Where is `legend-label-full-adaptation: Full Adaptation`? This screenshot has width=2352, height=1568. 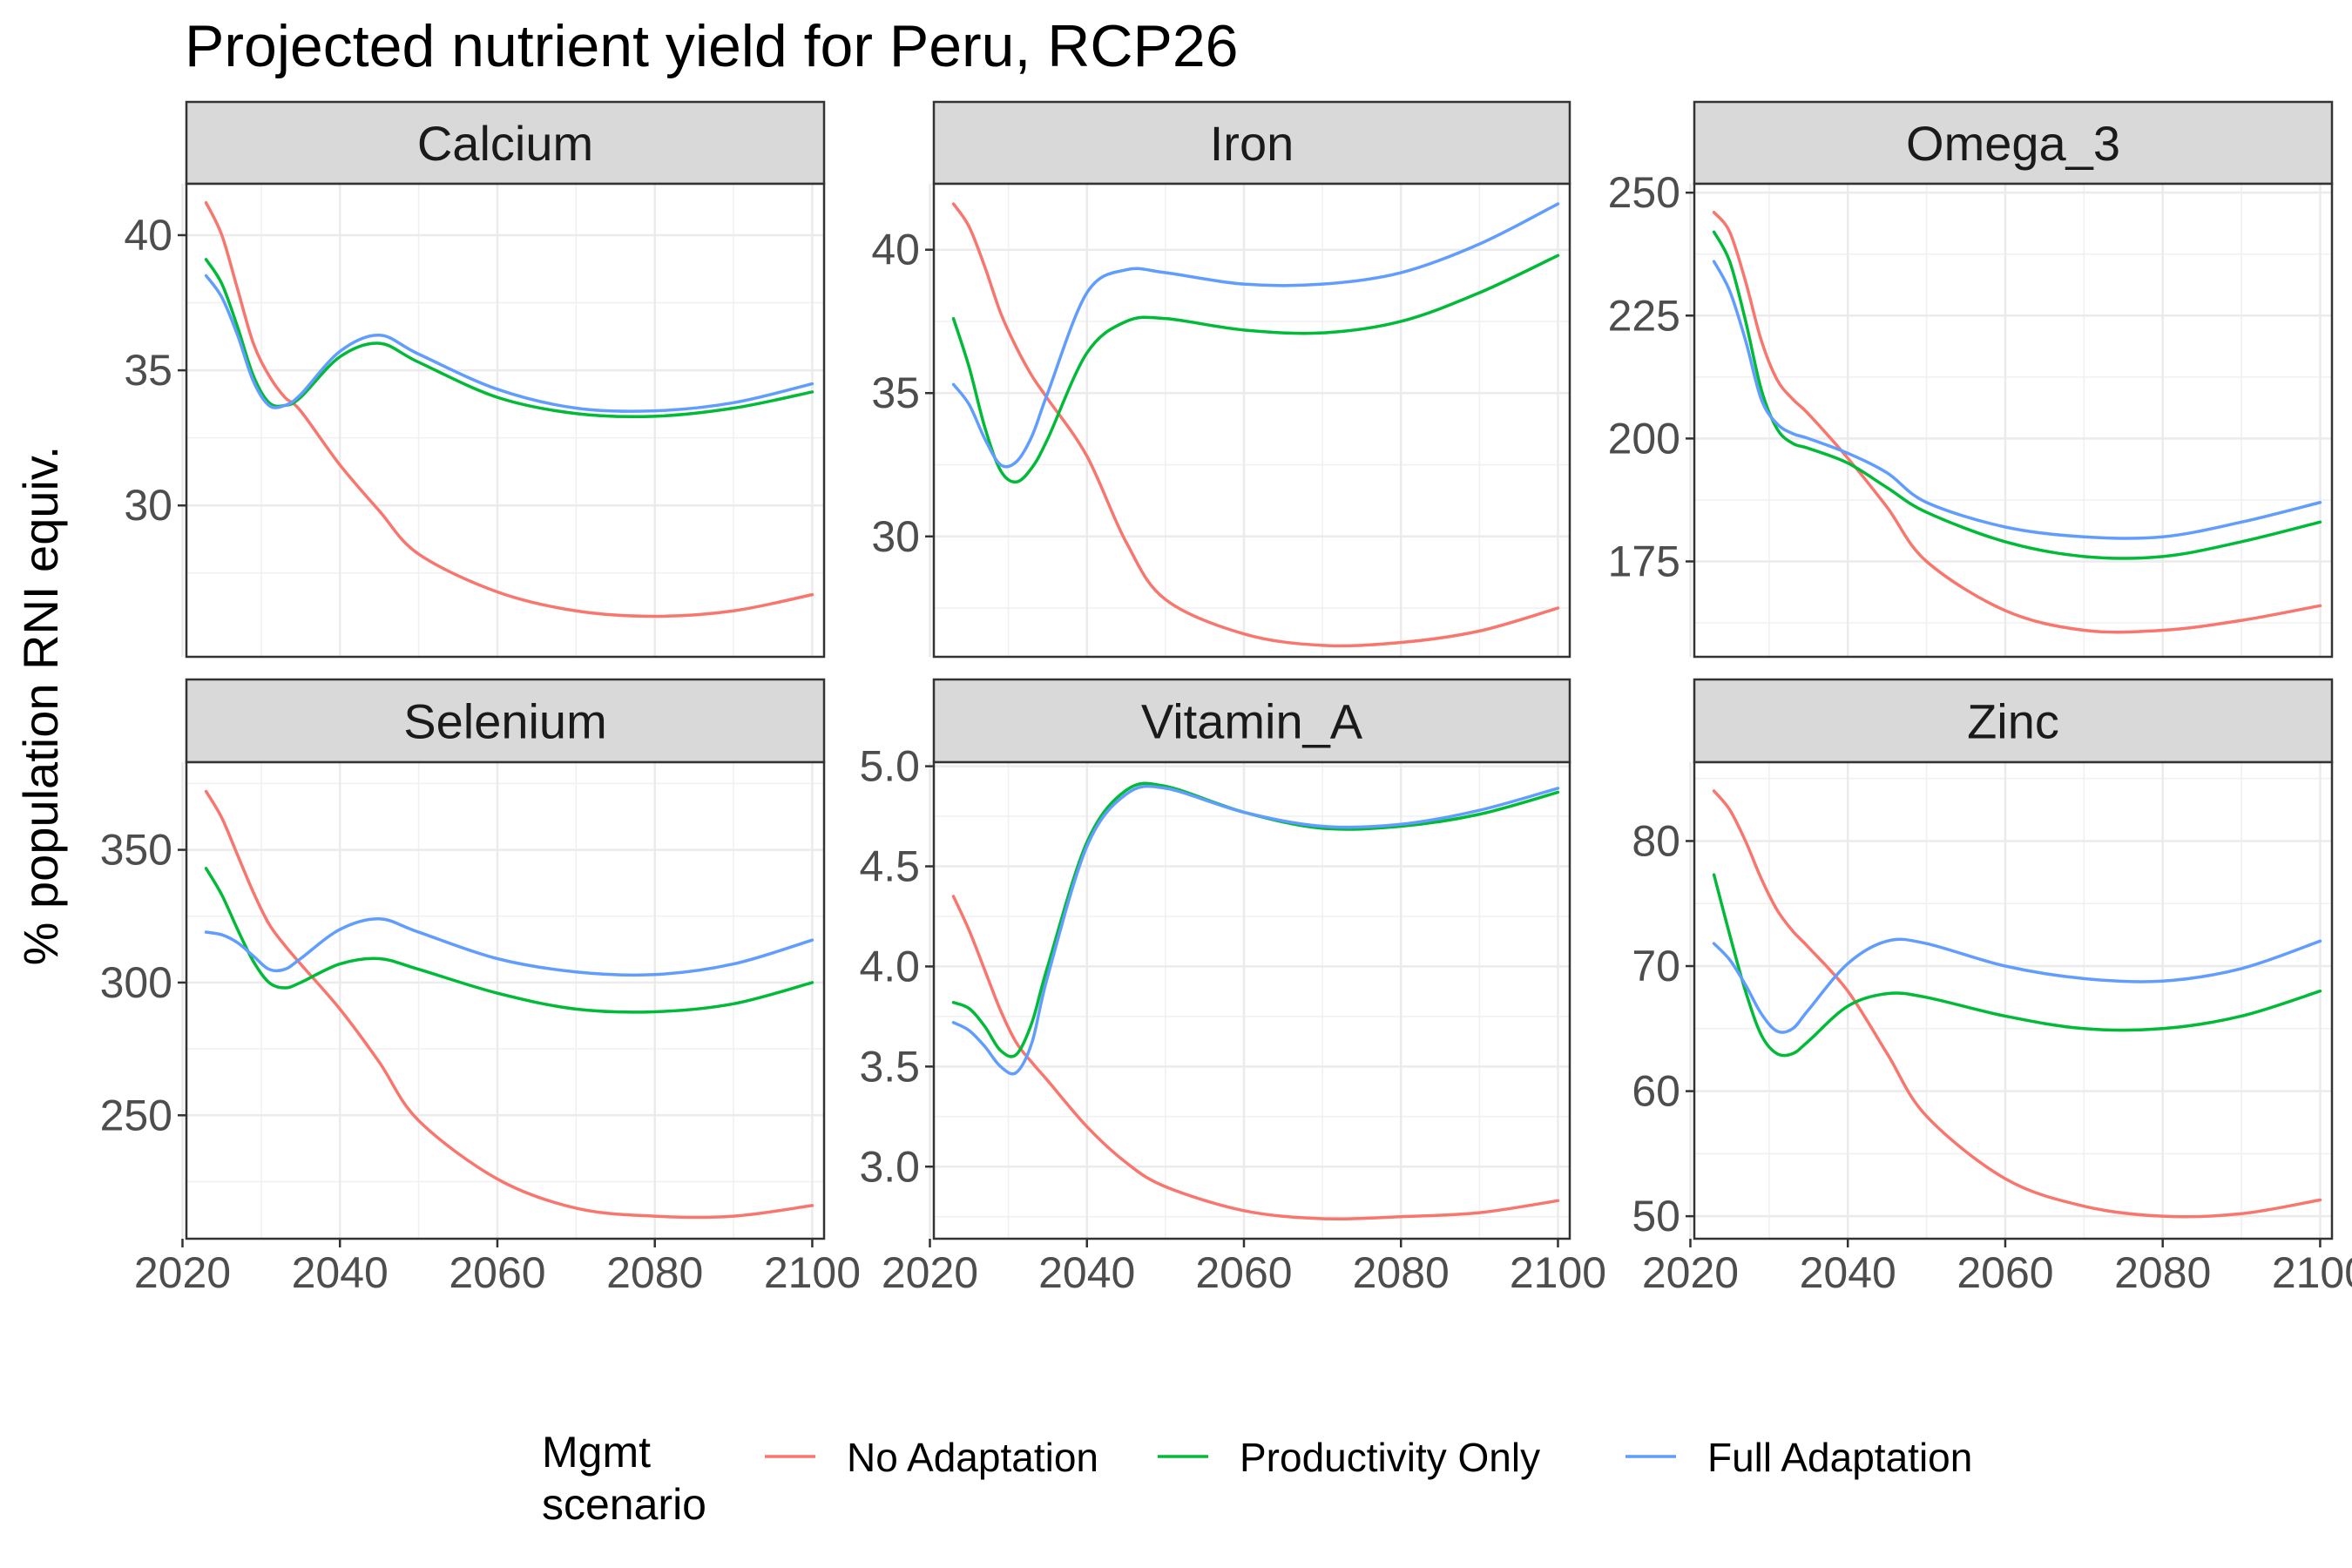
legend-label-full-adaptation: Full Adaptation is located at coordinates (1839, 1457).